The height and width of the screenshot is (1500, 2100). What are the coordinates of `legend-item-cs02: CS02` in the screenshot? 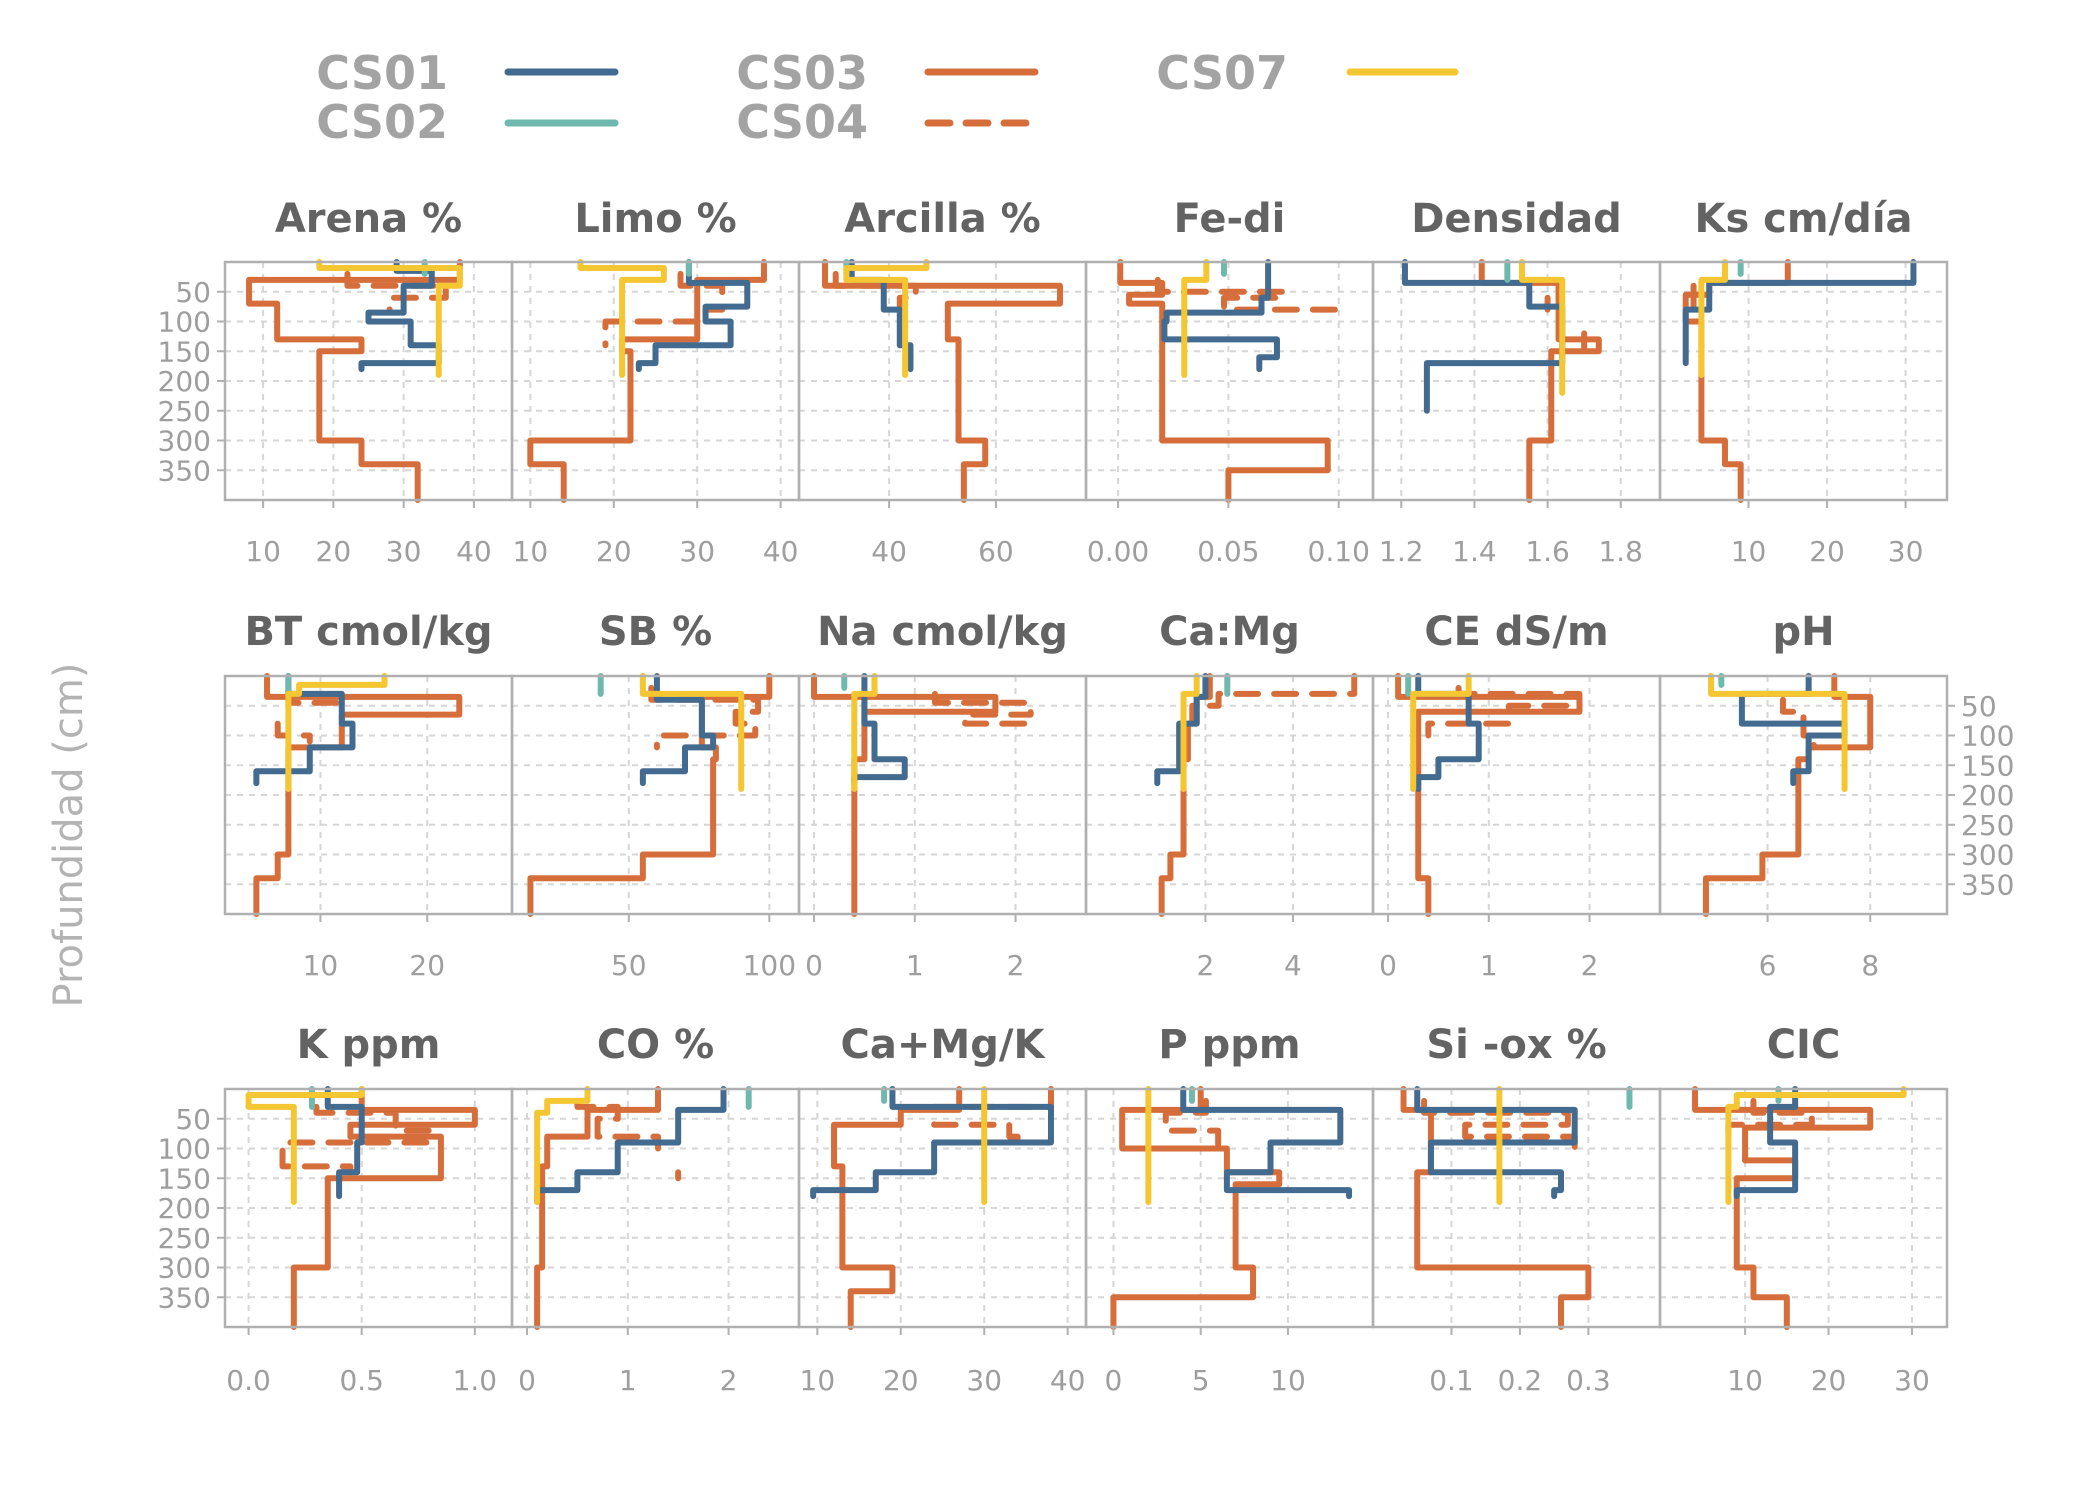 It's located at (467, 122).